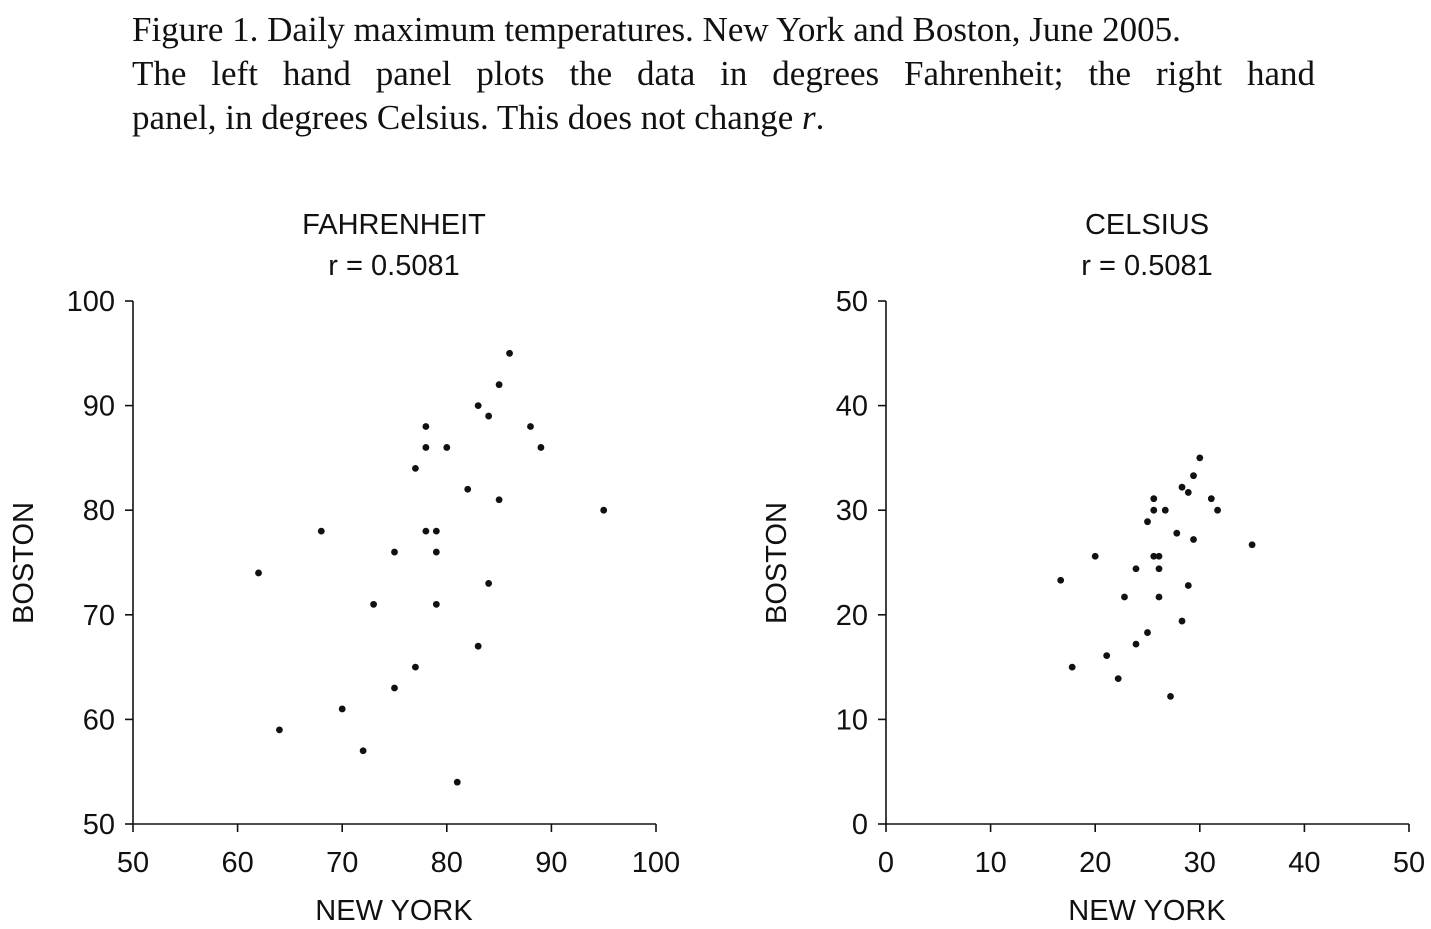  What do you see at coordinates (99, 407) in the screenshot?
I see `y-tick-label: 90` at bounding box center [99, 407].